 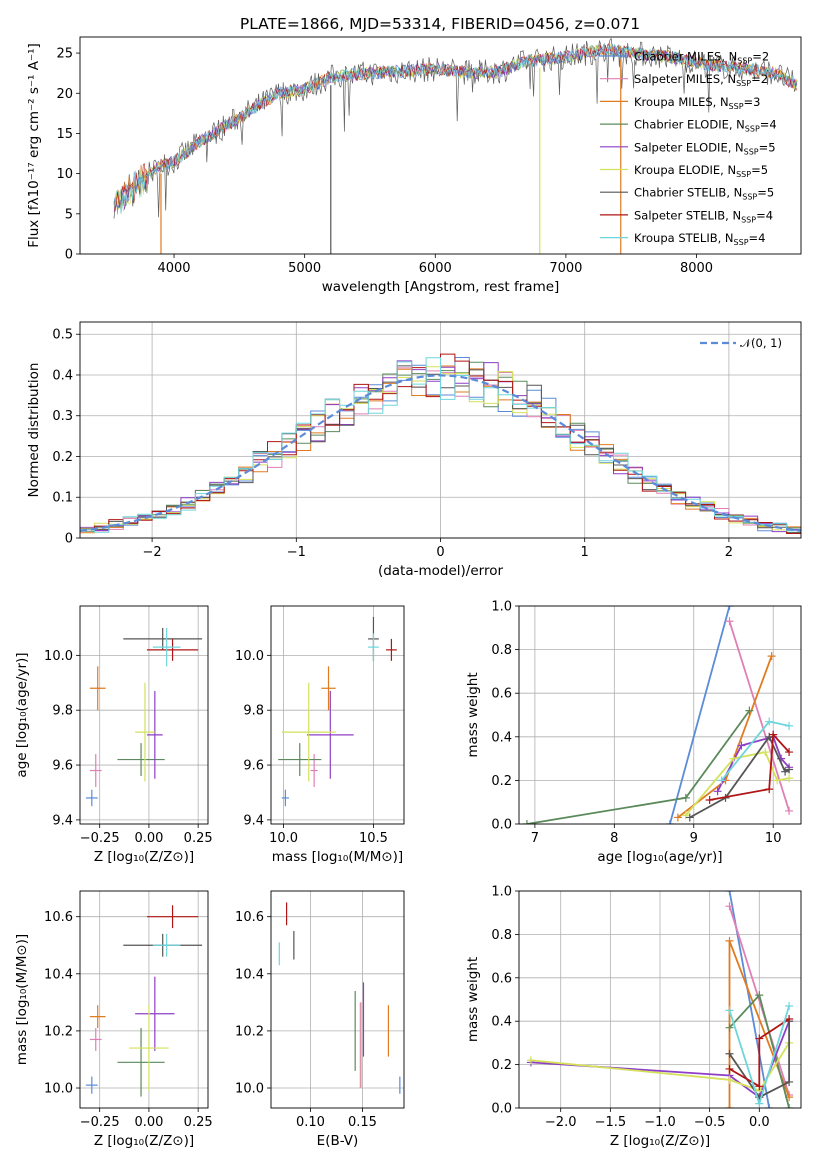 I want to click on y-tick-label: 15, so click(x=64, y=134).